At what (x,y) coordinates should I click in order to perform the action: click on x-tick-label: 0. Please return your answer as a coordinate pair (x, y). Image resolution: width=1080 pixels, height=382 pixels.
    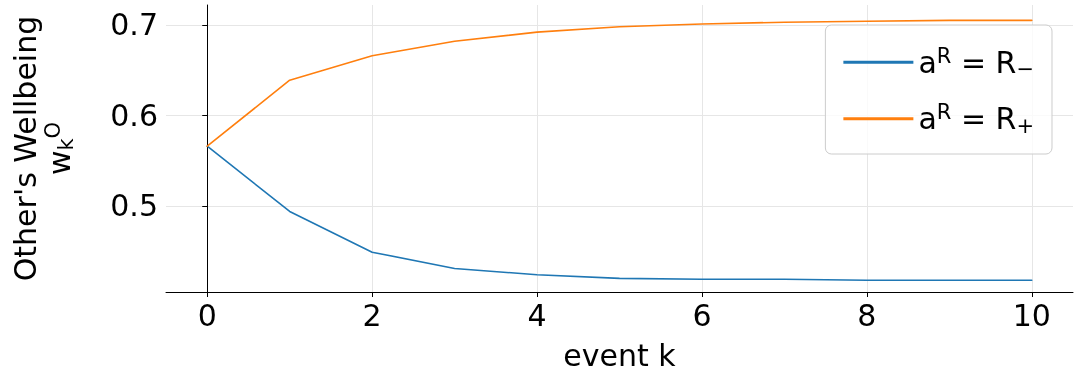
    Looking at the image, I should click on (207, 315).